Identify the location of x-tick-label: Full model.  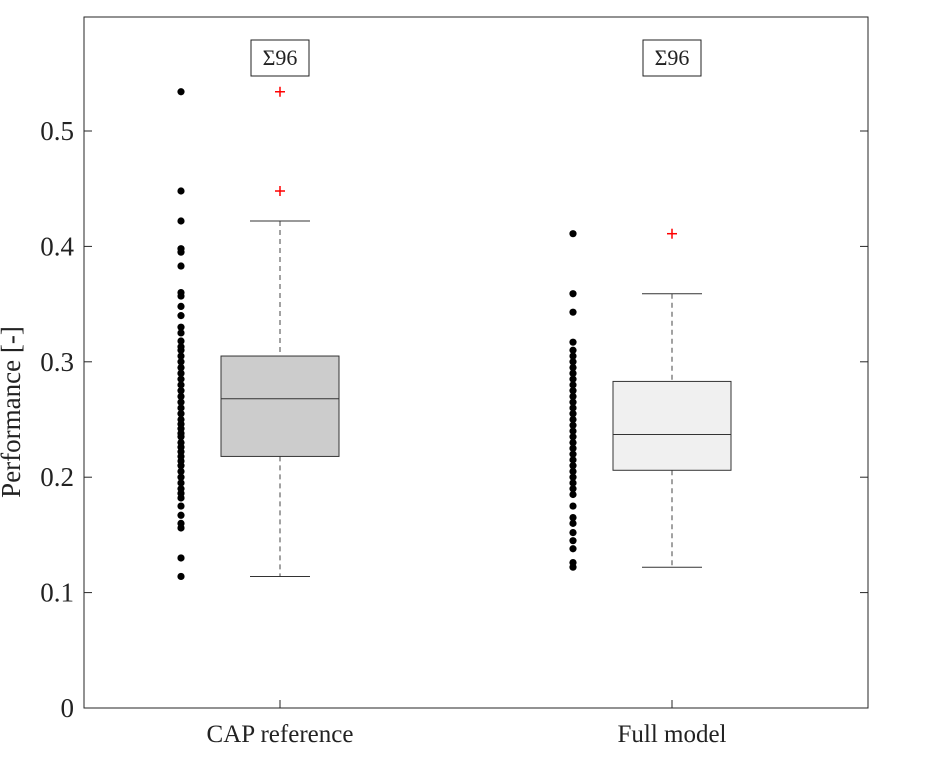
(671, 734).